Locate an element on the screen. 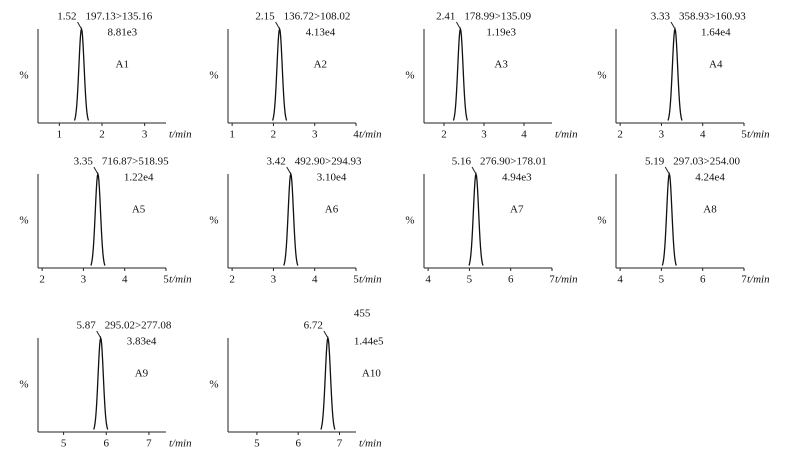 The width and height of the screenshot is (795, 450). peak-label: 5.16 is located at coordinates (462, 162).